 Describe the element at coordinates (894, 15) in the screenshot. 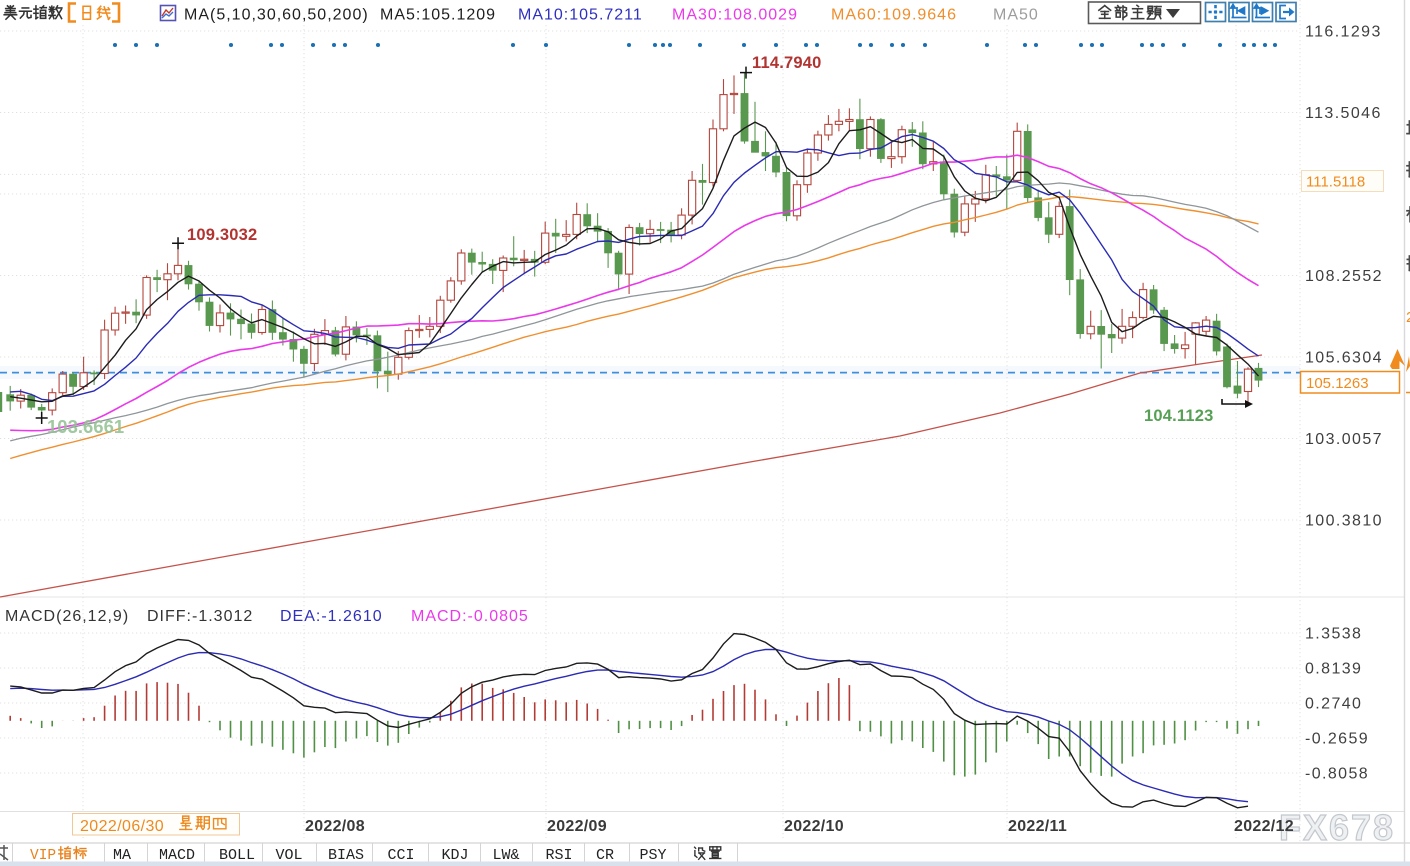

I see `svg-text: MA60:109.9646` at that location.